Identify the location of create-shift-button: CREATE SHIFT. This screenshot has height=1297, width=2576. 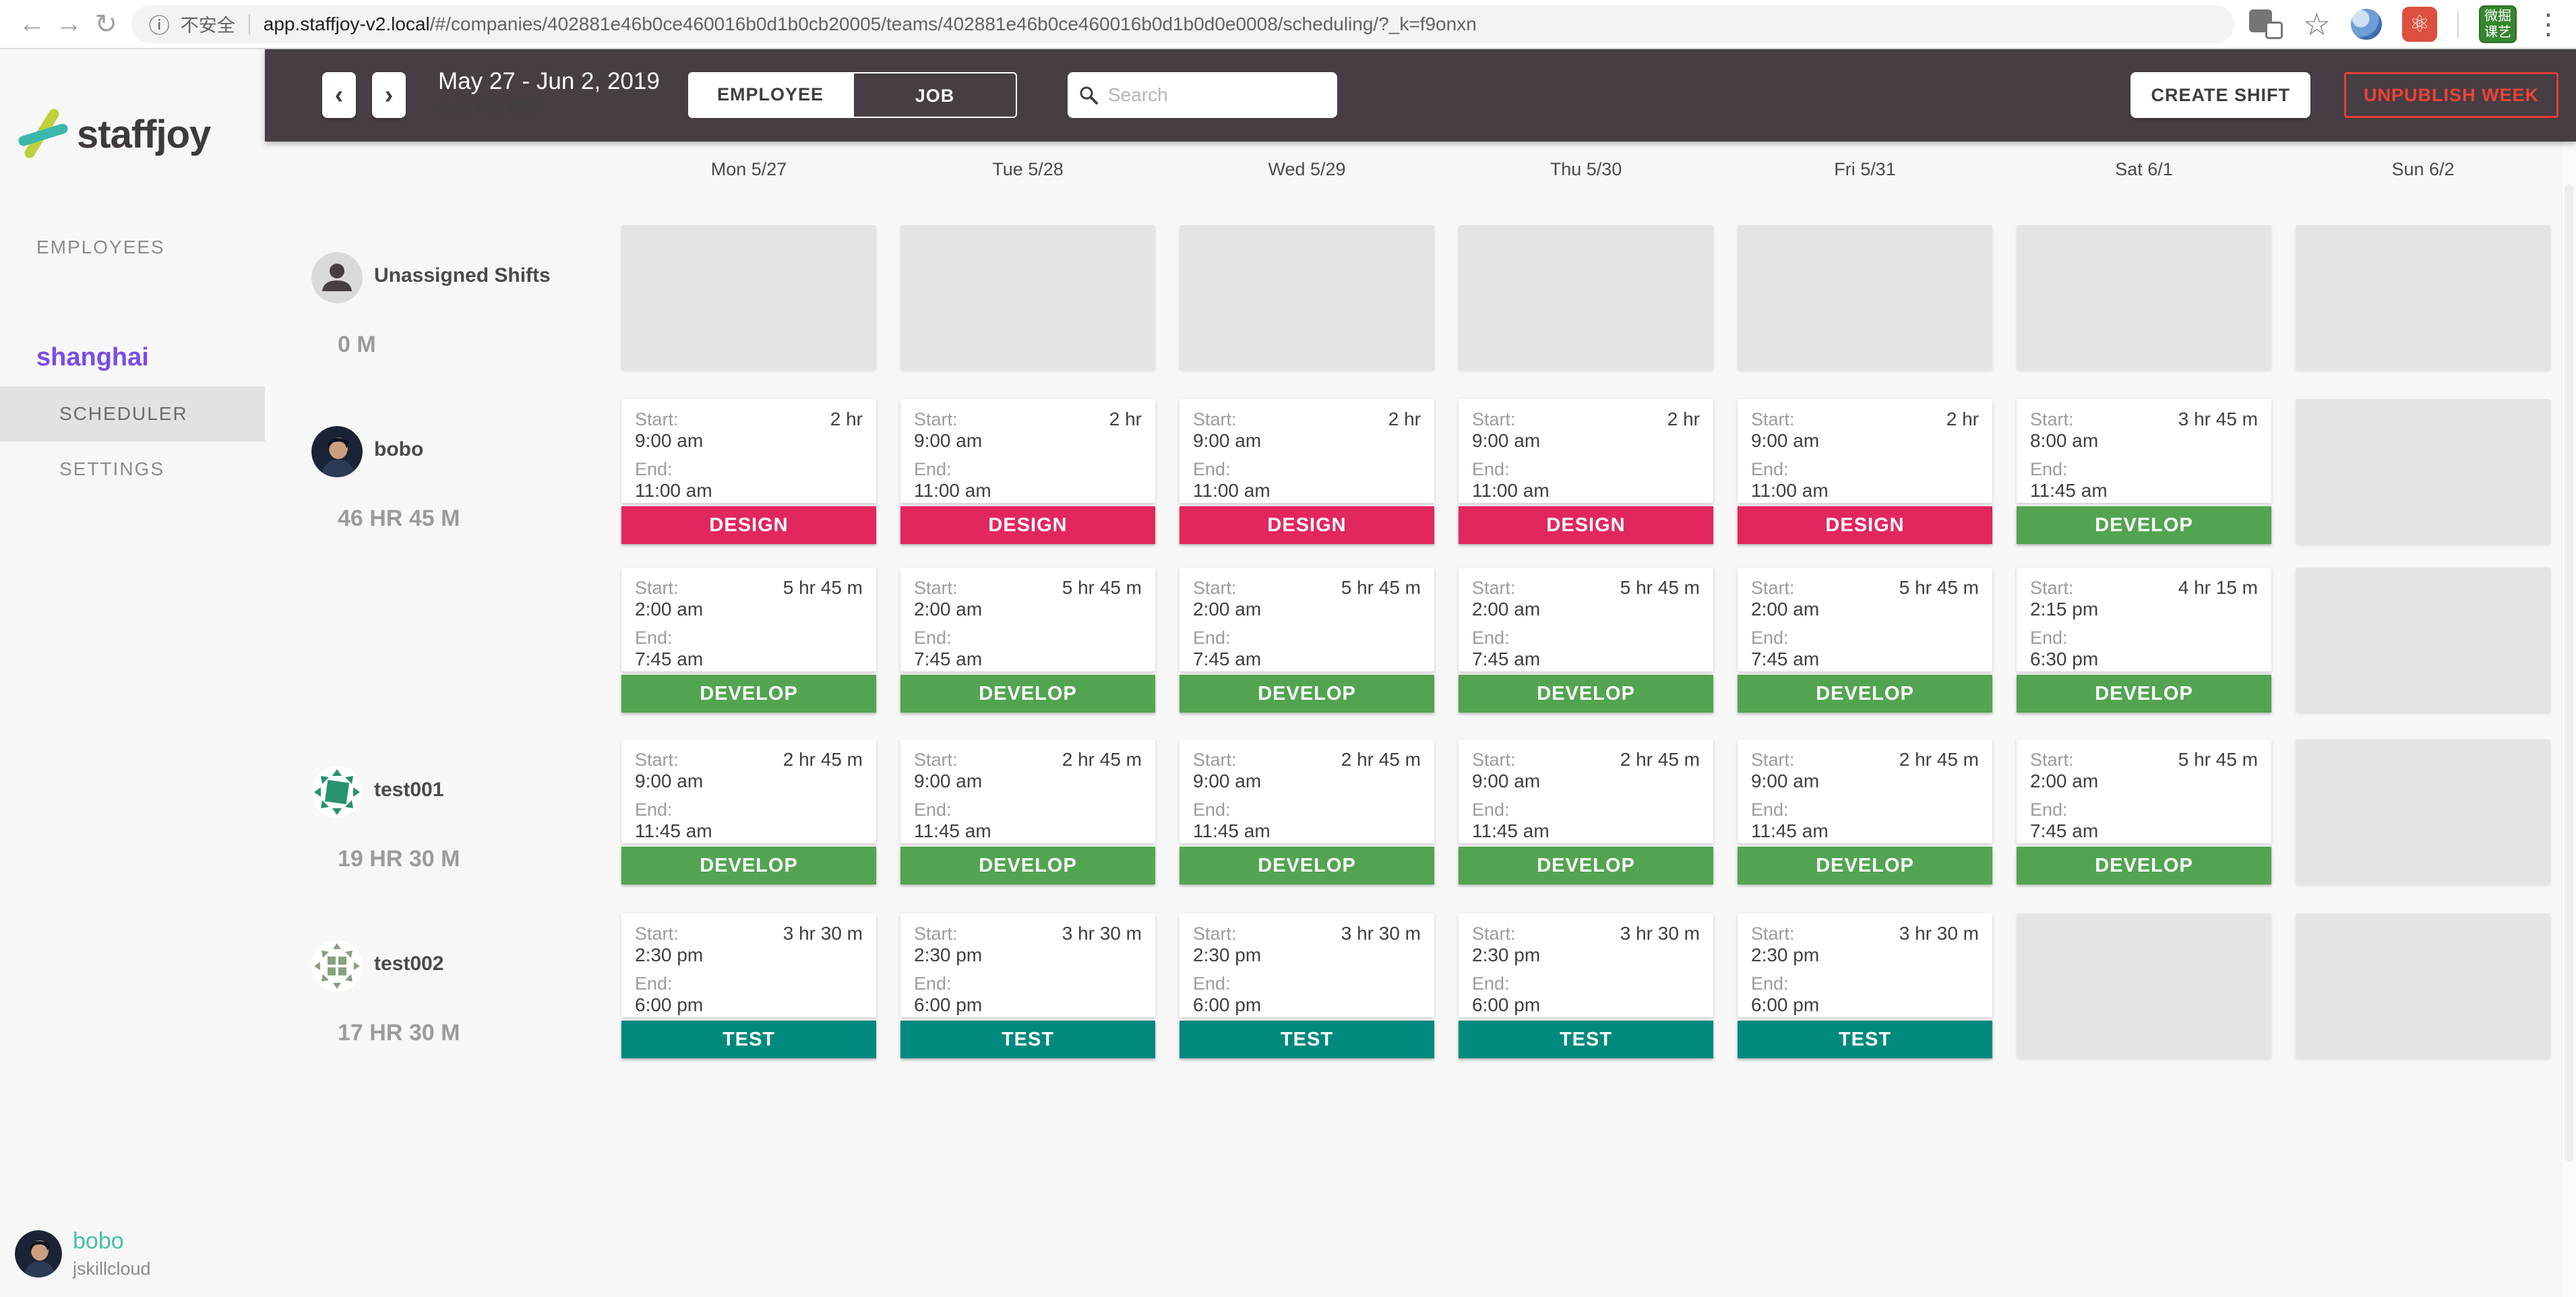
(2220, 95).